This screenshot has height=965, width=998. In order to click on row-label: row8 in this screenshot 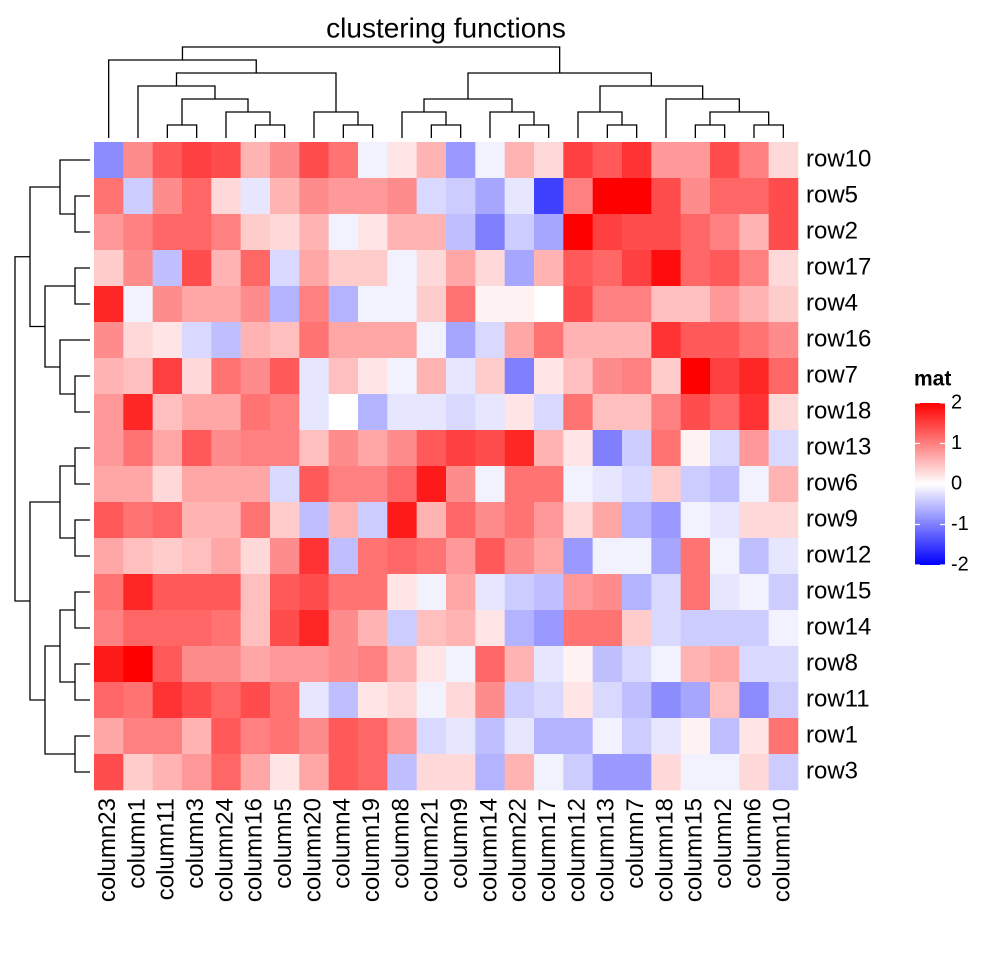, I will do `click(832, 662)`.